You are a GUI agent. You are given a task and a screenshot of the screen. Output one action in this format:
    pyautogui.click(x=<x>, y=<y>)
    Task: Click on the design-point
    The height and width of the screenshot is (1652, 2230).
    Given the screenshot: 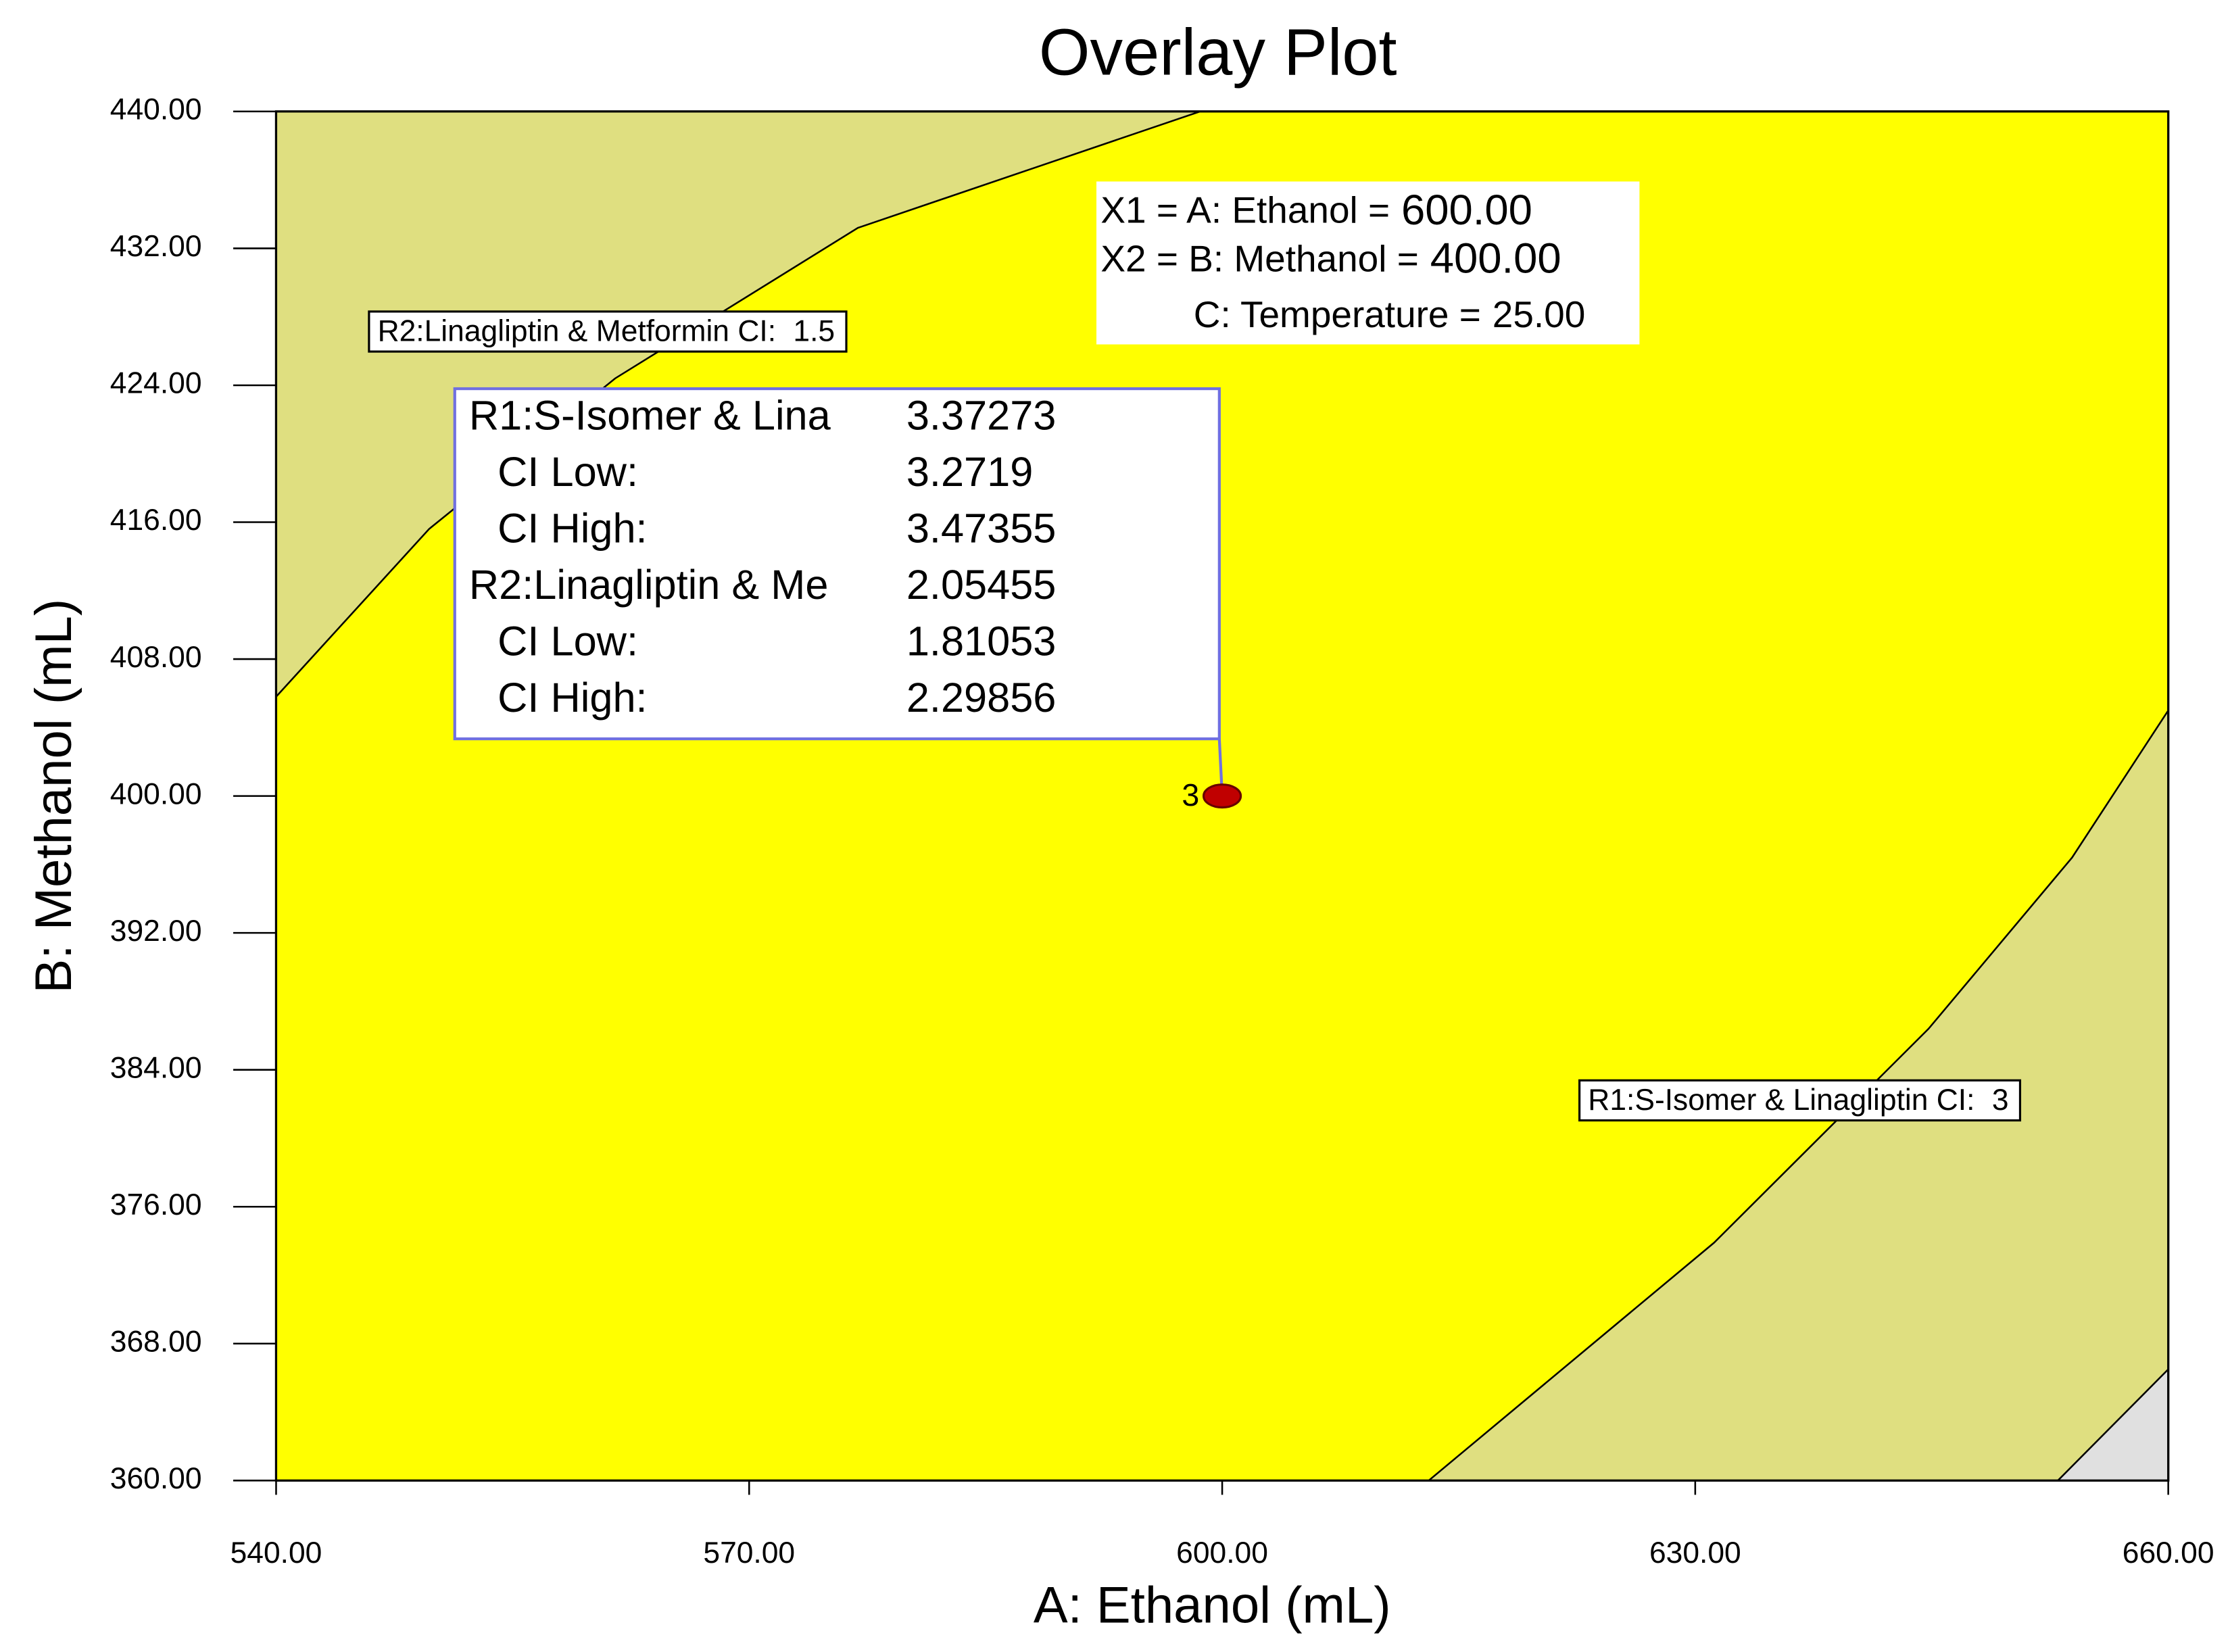 What is the action you would take?
    pyautogui.click(x=1222, y=796)
    